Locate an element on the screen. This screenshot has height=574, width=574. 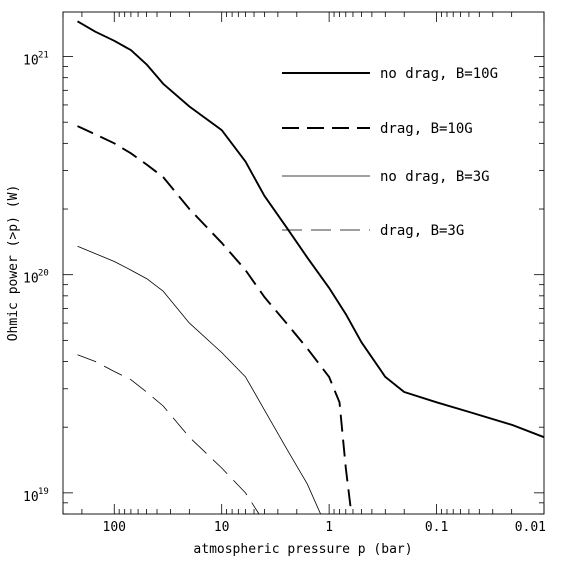
x-tick-label: 0.01 is located at coordinates (530, 527).